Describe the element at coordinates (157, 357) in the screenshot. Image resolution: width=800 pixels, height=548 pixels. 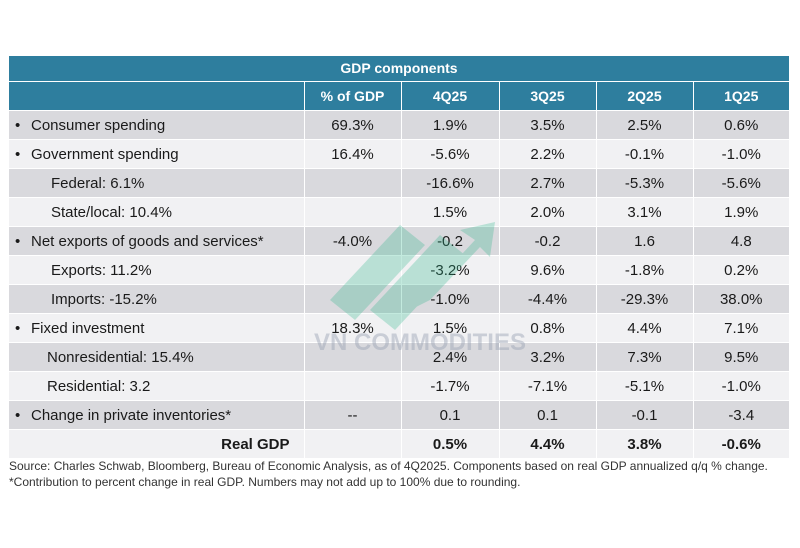
I see `row-label: Nonresidential: 15.4%` at that location.